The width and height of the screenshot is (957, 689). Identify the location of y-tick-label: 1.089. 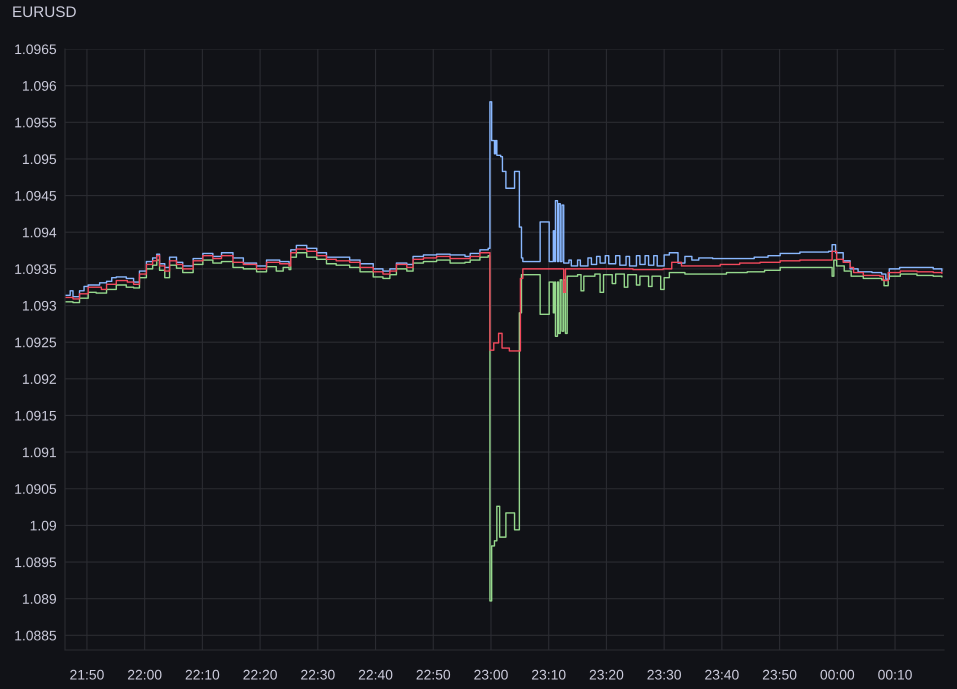
(39, 599).